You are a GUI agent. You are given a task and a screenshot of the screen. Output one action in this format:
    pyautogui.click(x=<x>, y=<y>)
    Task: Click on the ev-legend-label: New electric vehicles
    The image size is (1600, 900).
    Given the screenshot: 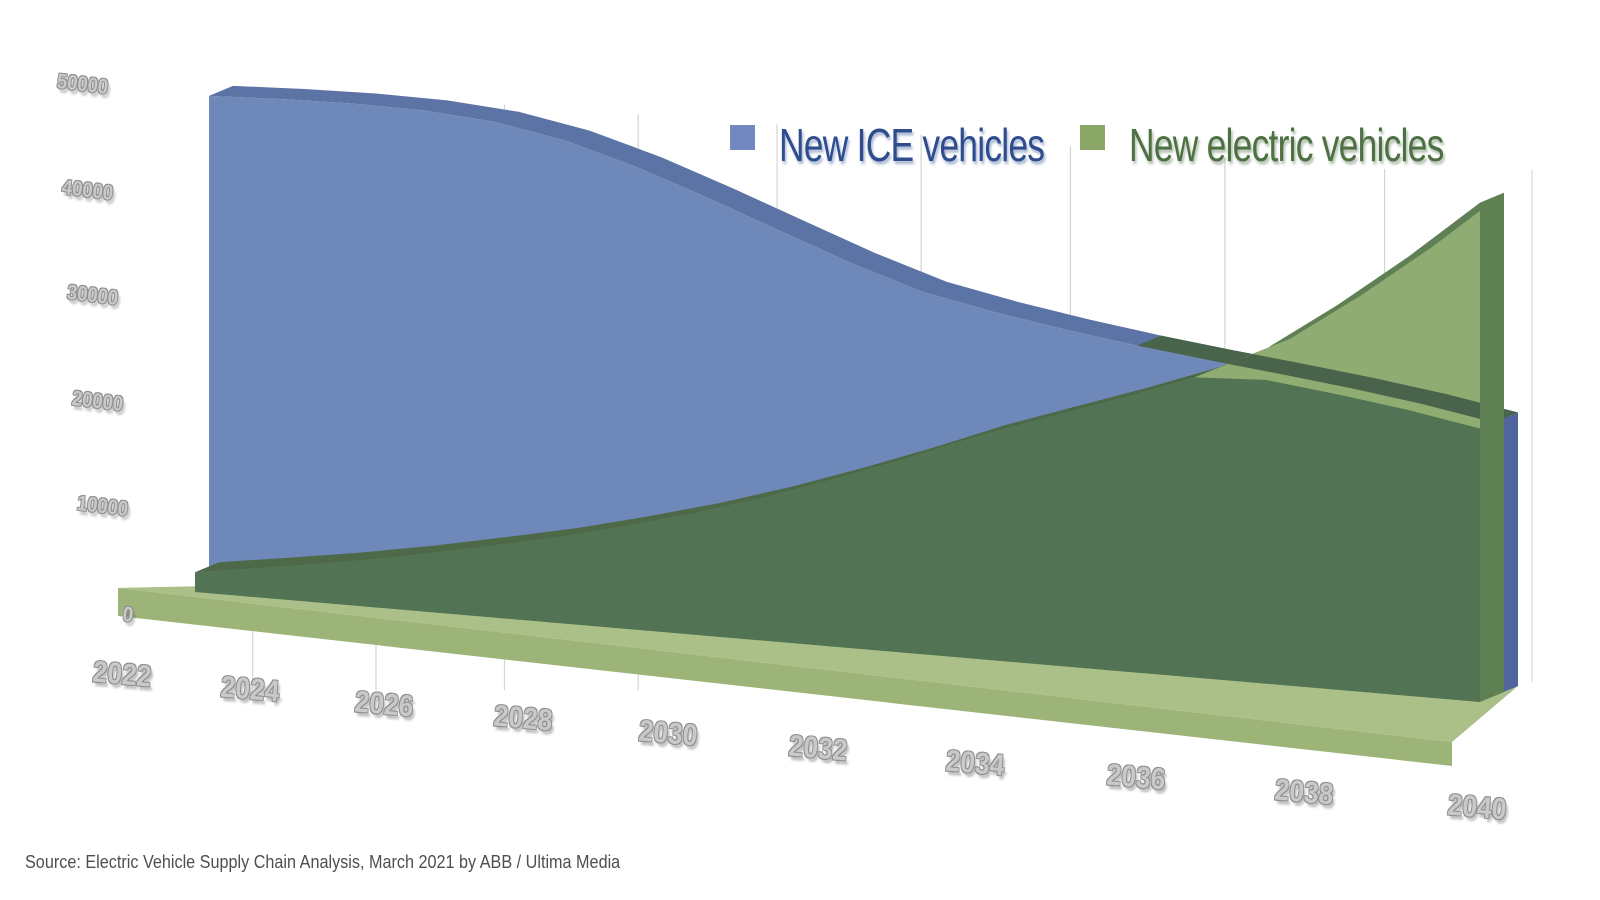 What is the action you would take?
    pyautogui.click(x=1286, y=145)
    